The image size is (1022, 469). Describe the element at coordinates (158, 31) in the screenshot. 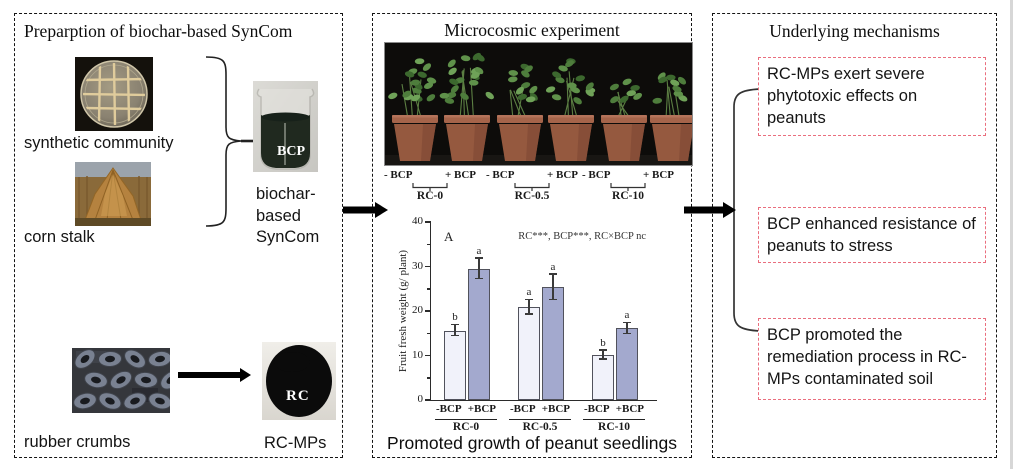

I see `left-panel-title: Preparption of biochar-based SynCom` at that location.